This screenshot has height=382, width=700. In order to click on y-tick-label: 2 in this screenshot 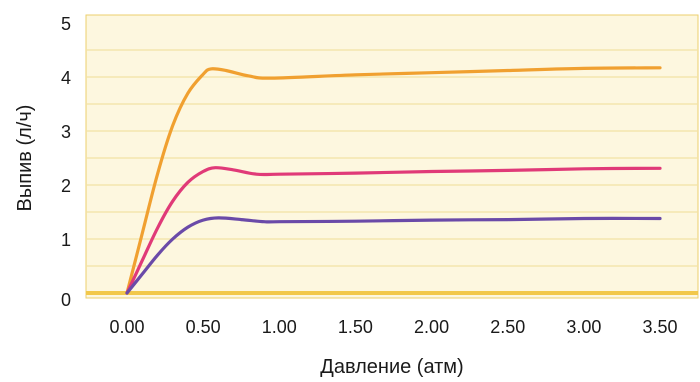, I will do `click(66, 186)`.